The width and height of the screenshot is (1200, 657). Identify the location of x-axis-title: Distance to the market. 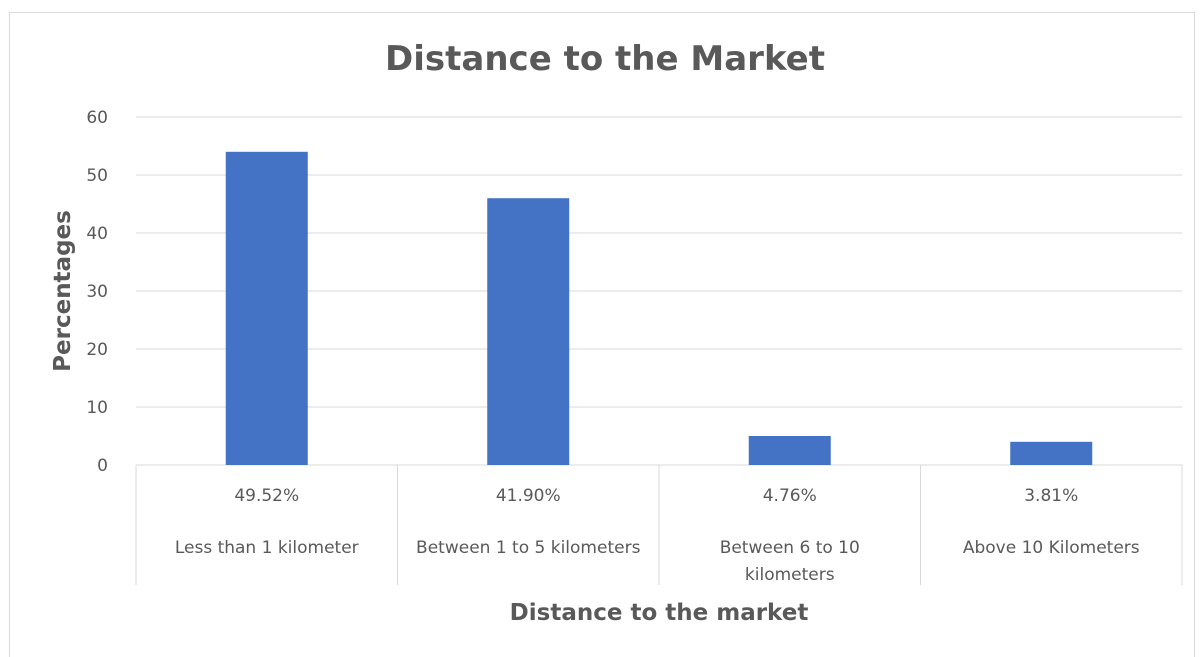
(659, 613).